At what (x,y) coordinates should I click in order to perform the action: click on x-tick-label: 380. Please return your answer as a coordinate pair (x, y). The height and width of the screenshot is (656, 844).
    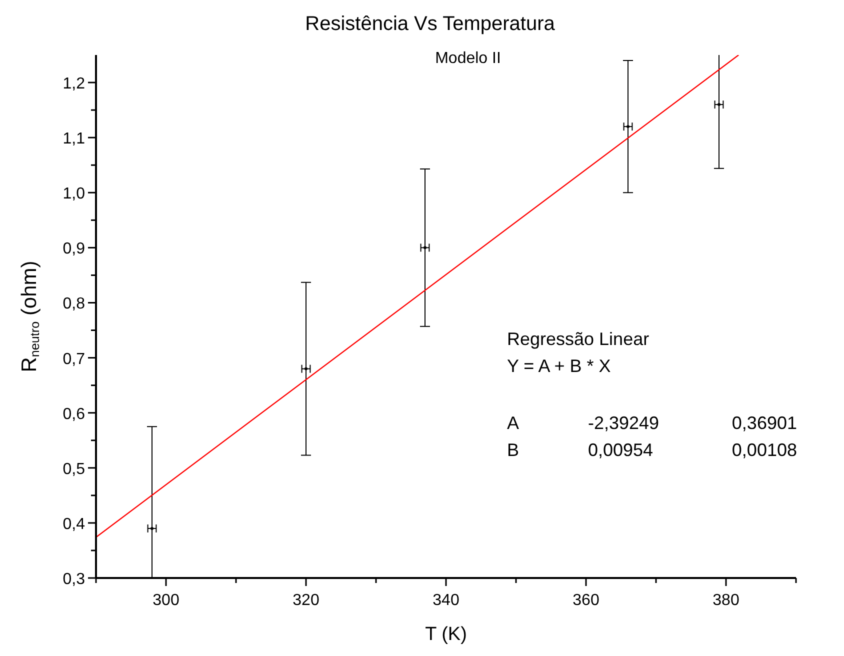
    Looking at the image, I should click on (726, 600).